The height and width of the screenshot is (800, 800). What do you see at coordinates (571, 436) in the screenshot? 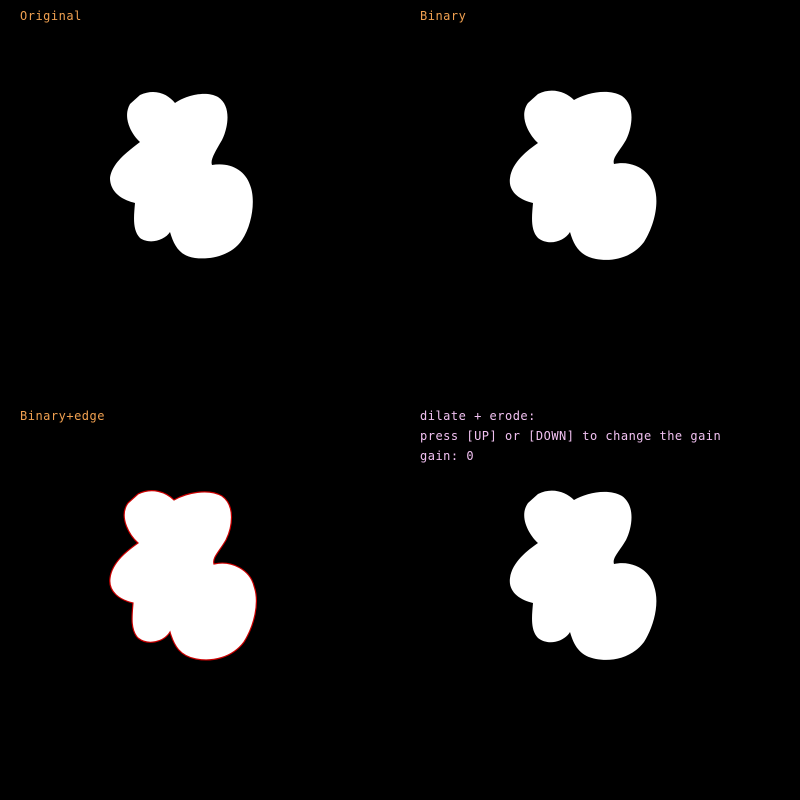
I see `morph-instruction: press [UP] or [DOWN] to change the gain` at bounding box center [571, 436].